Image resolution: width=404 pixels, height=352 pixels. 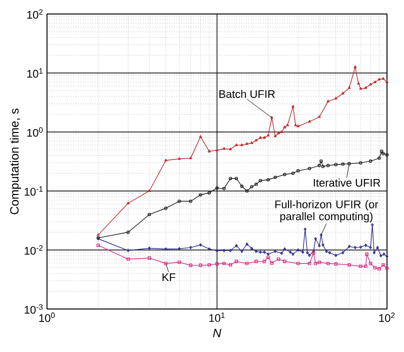 I want to click on series-label: KF, so click(x=169, y=277).